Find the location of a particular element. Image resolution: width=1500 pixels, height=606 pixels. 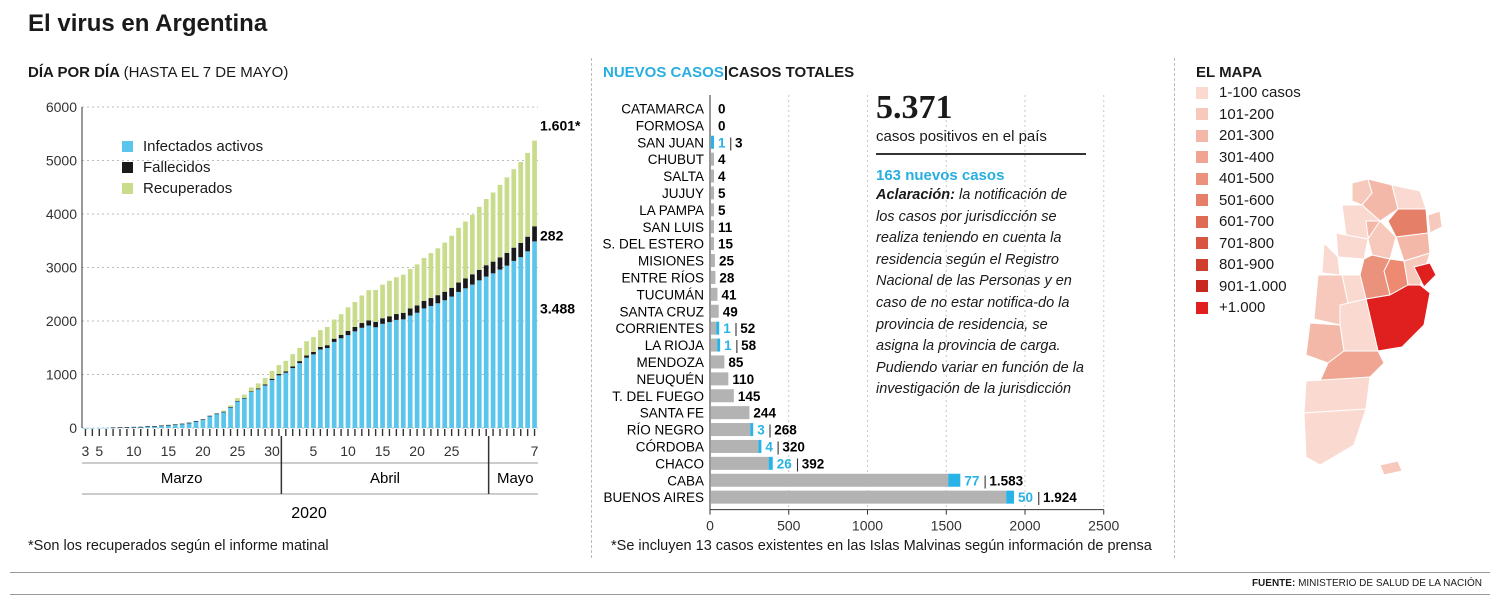

x-tick-label: 15 is located at coordinates (169, 451).